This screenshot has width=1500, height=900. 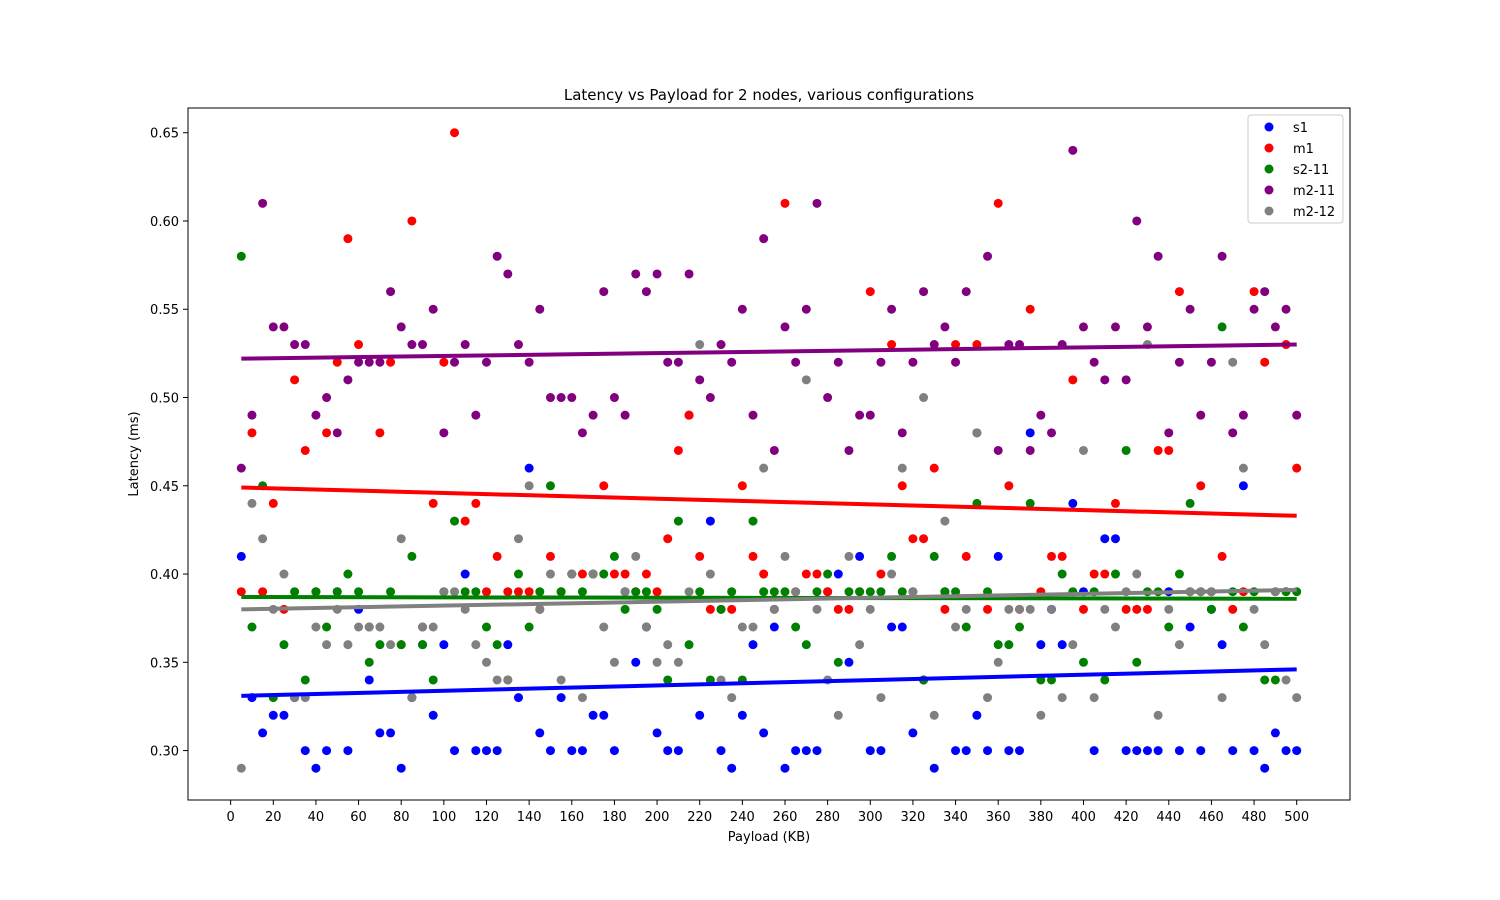 I want to click on legend: s1 m1 s2-11 m2-11 m2-12, so click(x=1295, y=169).